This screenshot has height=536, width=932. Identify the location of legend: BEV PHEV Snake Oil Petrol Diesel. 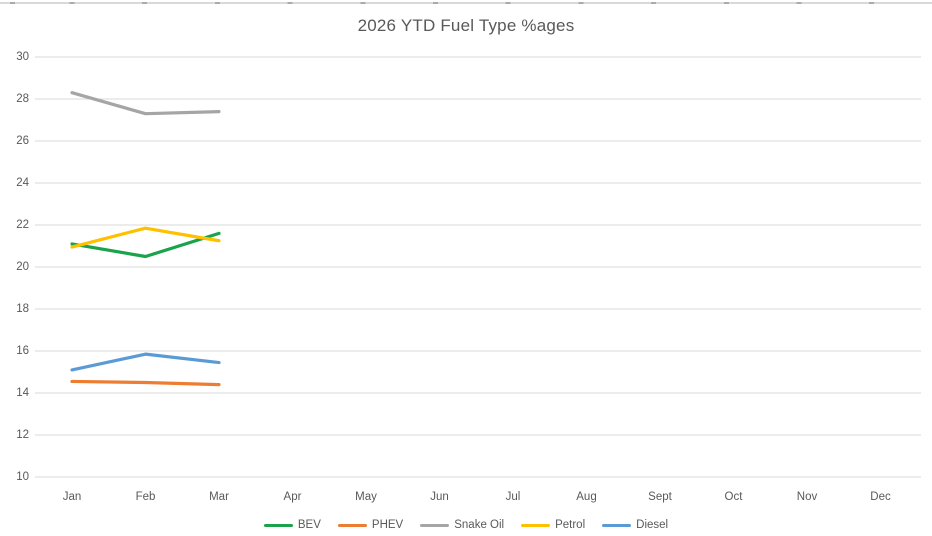
(466, 525).